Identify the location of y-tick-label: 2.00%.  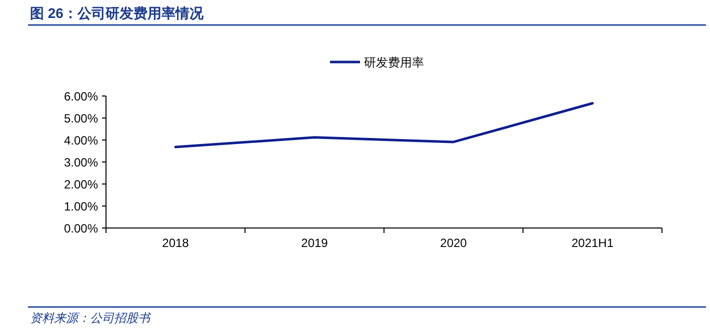
(81, 185).